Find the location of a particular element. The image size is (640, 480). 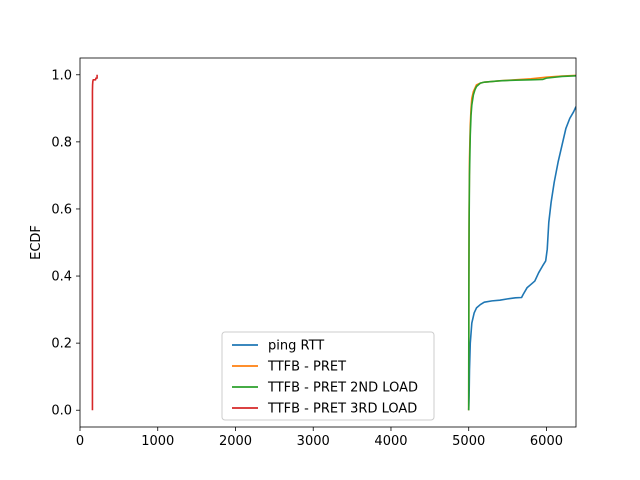

x-axis-ticks: 0 1000 2000 3000 4000 5000 6000 is located at coordinates (319, 438).